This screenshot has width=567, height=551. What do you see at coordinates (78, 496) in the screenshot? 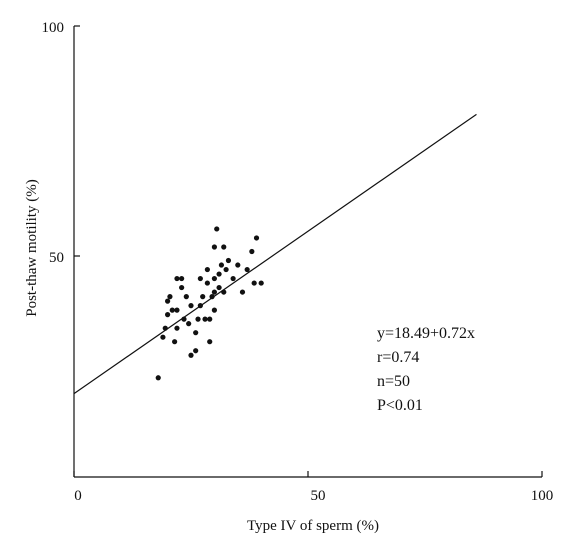
I see `x-tick-label-0: 0` at bounding box center [78, 496].